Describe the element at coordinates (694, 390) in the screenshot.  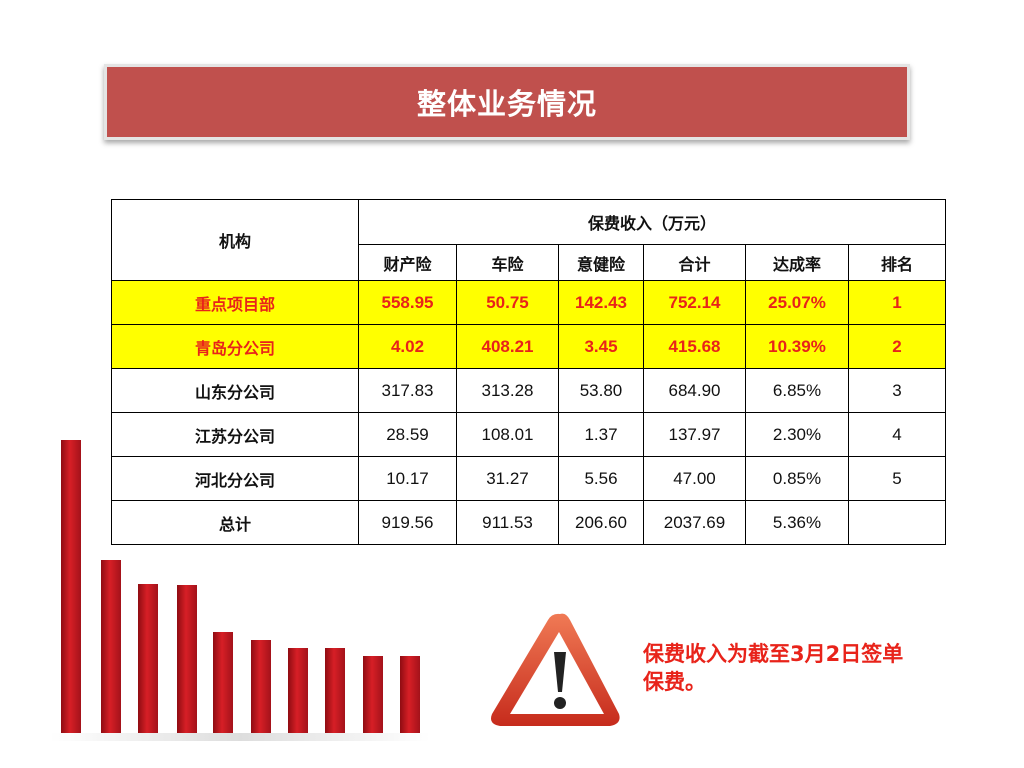
I see `value-cell: 684.90` at that location.